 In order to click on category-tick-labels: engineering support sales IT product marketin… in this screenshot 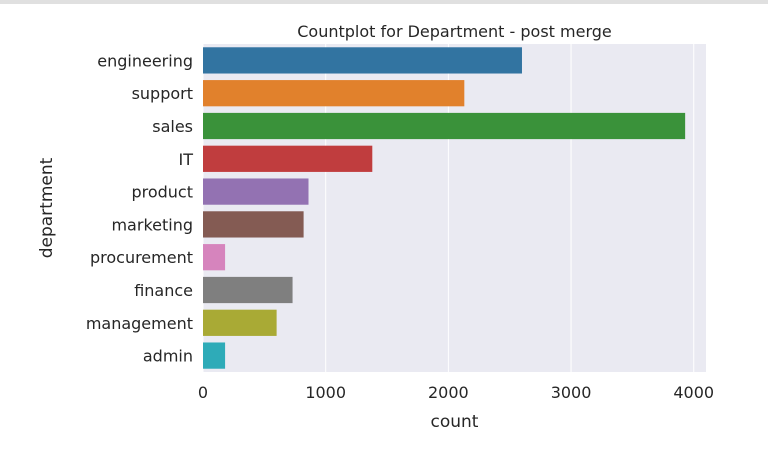, I will do `click(139, 208)`.